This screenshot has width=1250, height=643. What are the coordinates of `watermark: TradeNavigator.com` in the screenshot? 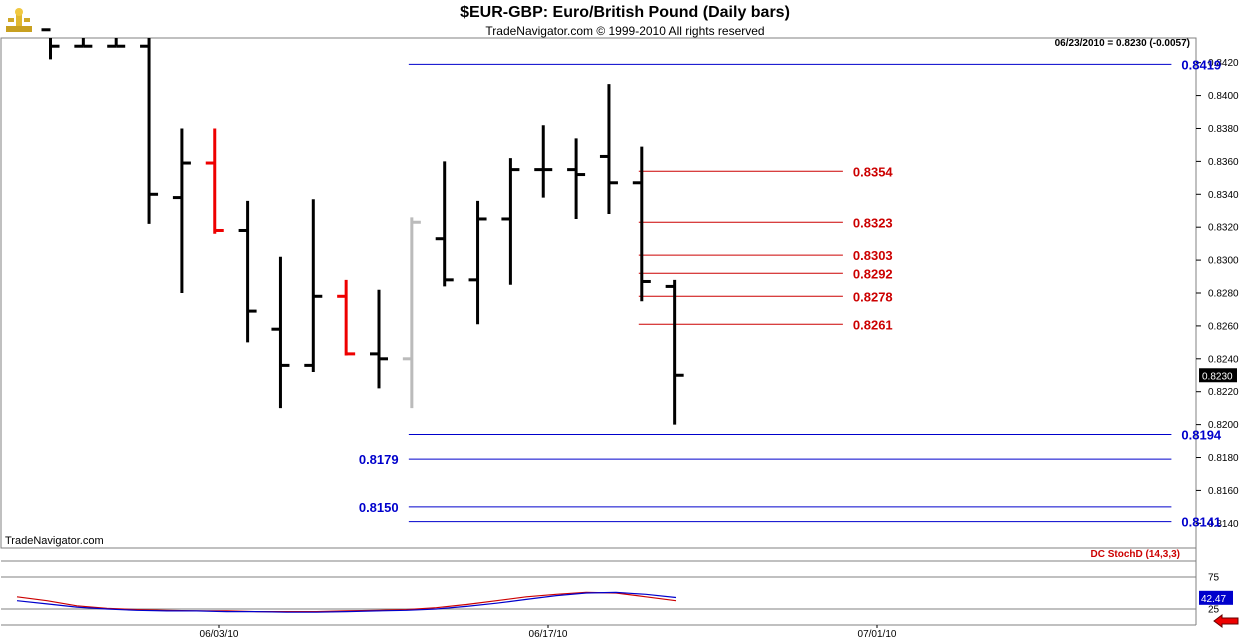 It's located at (54, 541).